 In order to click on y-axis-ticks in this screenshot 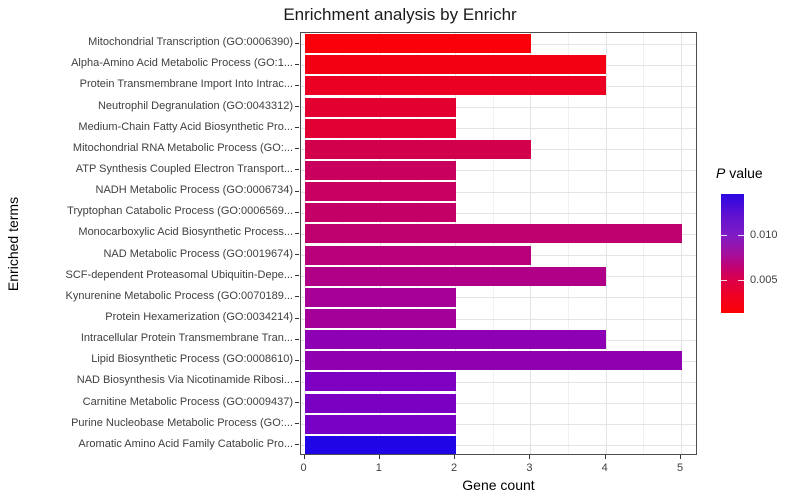, I will do `click(297, 243)`.